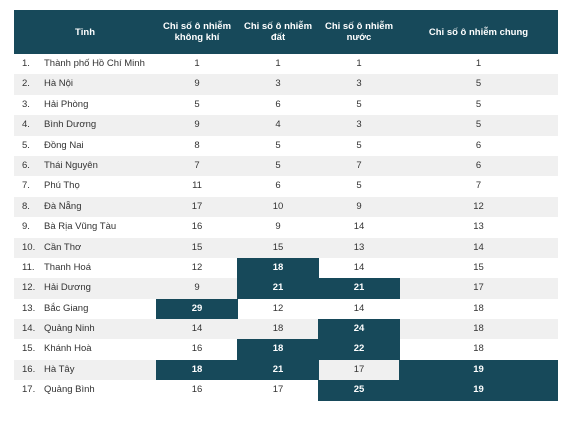  Describe the element at coordinates (286, 329) in the screenshot. I see `table-row: 14. Quảng Ninh 14 18 24 18` at that location.